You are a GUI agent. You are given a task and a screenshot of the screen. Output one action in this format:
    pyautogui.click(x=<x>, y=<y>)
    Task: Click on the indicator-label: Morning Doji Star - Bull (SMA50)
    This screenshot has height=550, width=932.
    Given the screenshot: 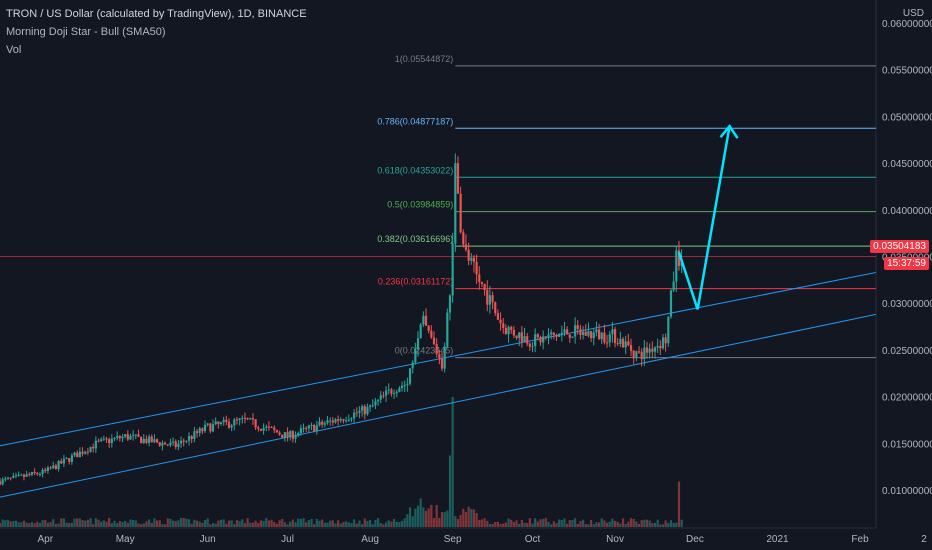 What is the action you would take?
    pyautogui.click(x=86, y=32)
    